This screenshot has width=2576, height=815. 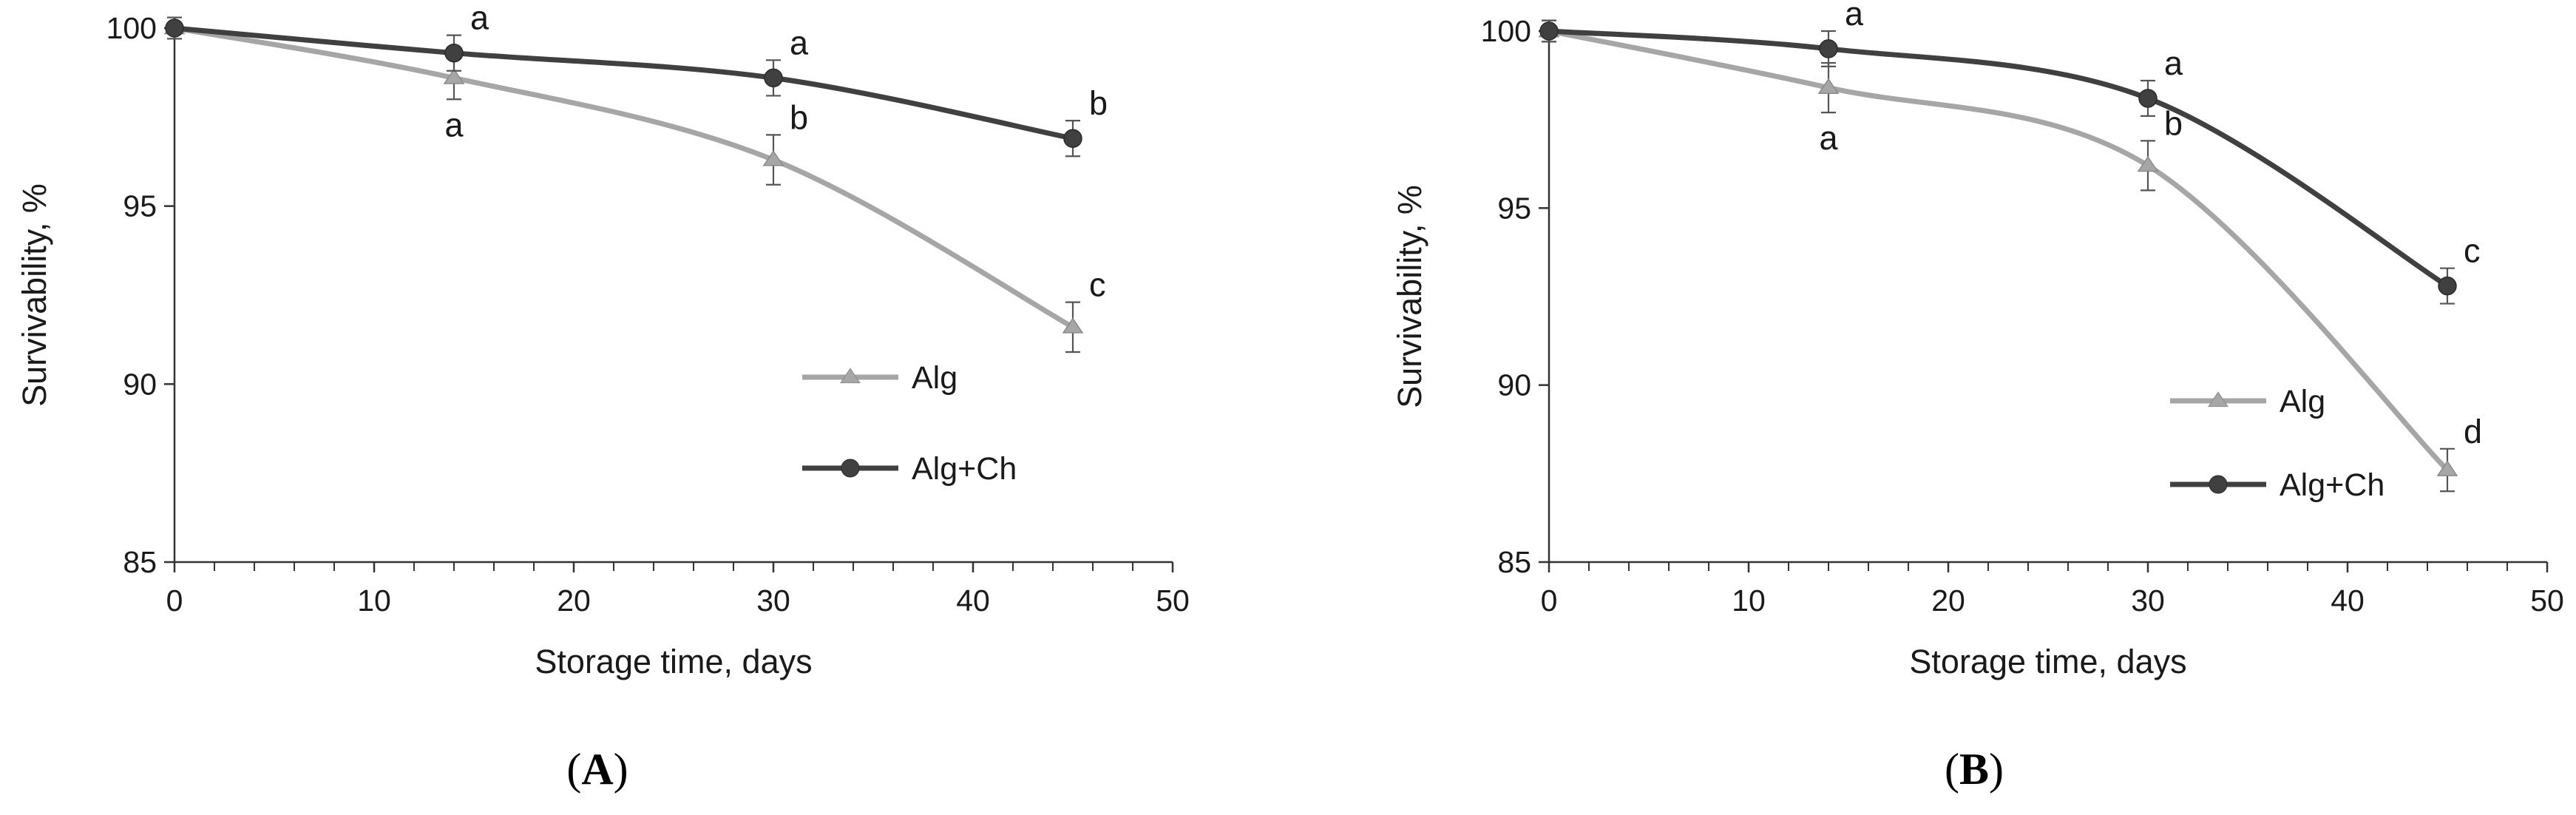 I want to click on x-axis-title-a: Storage time, days, so click(x=673, y=661).